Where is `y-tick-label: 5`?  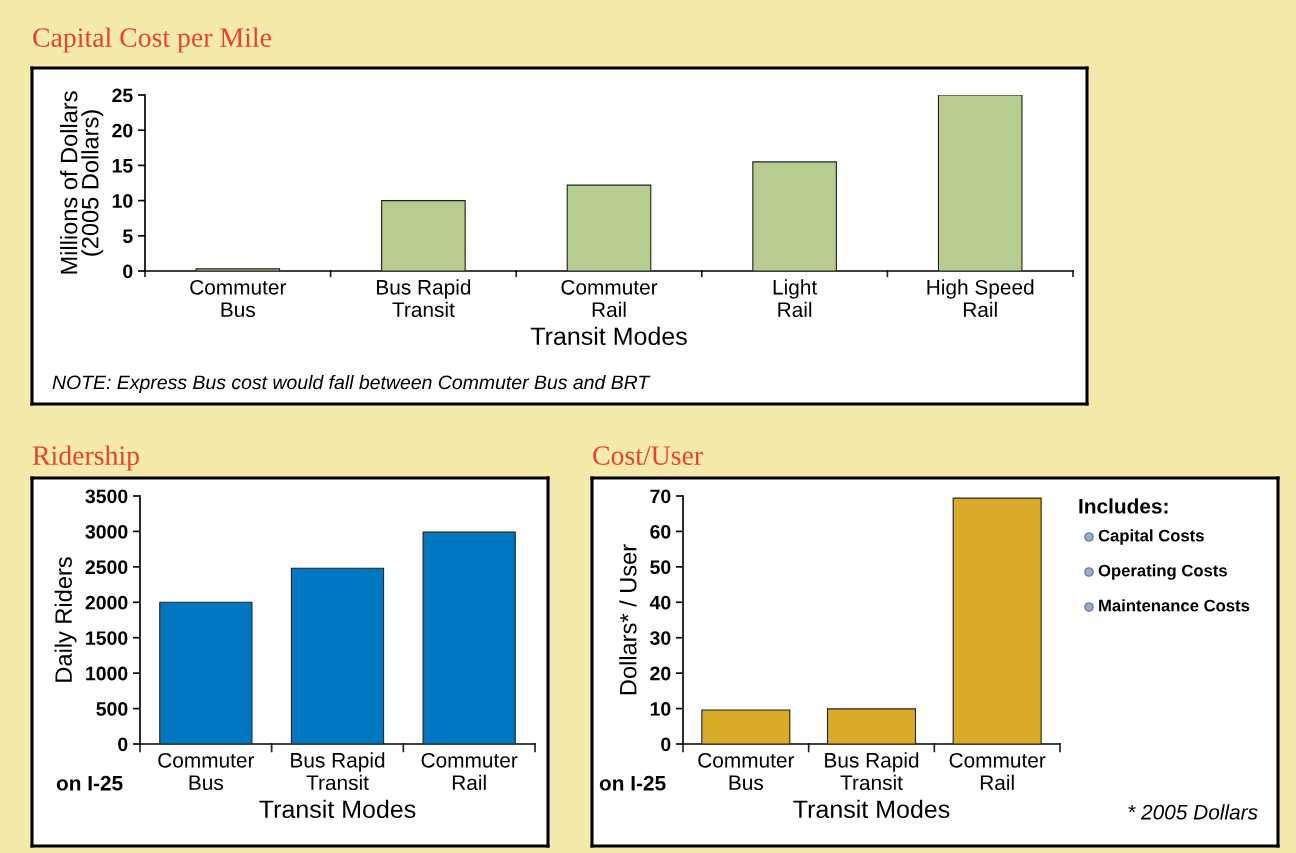
y-tick-label: 5 is located at coordinates (127, 236).